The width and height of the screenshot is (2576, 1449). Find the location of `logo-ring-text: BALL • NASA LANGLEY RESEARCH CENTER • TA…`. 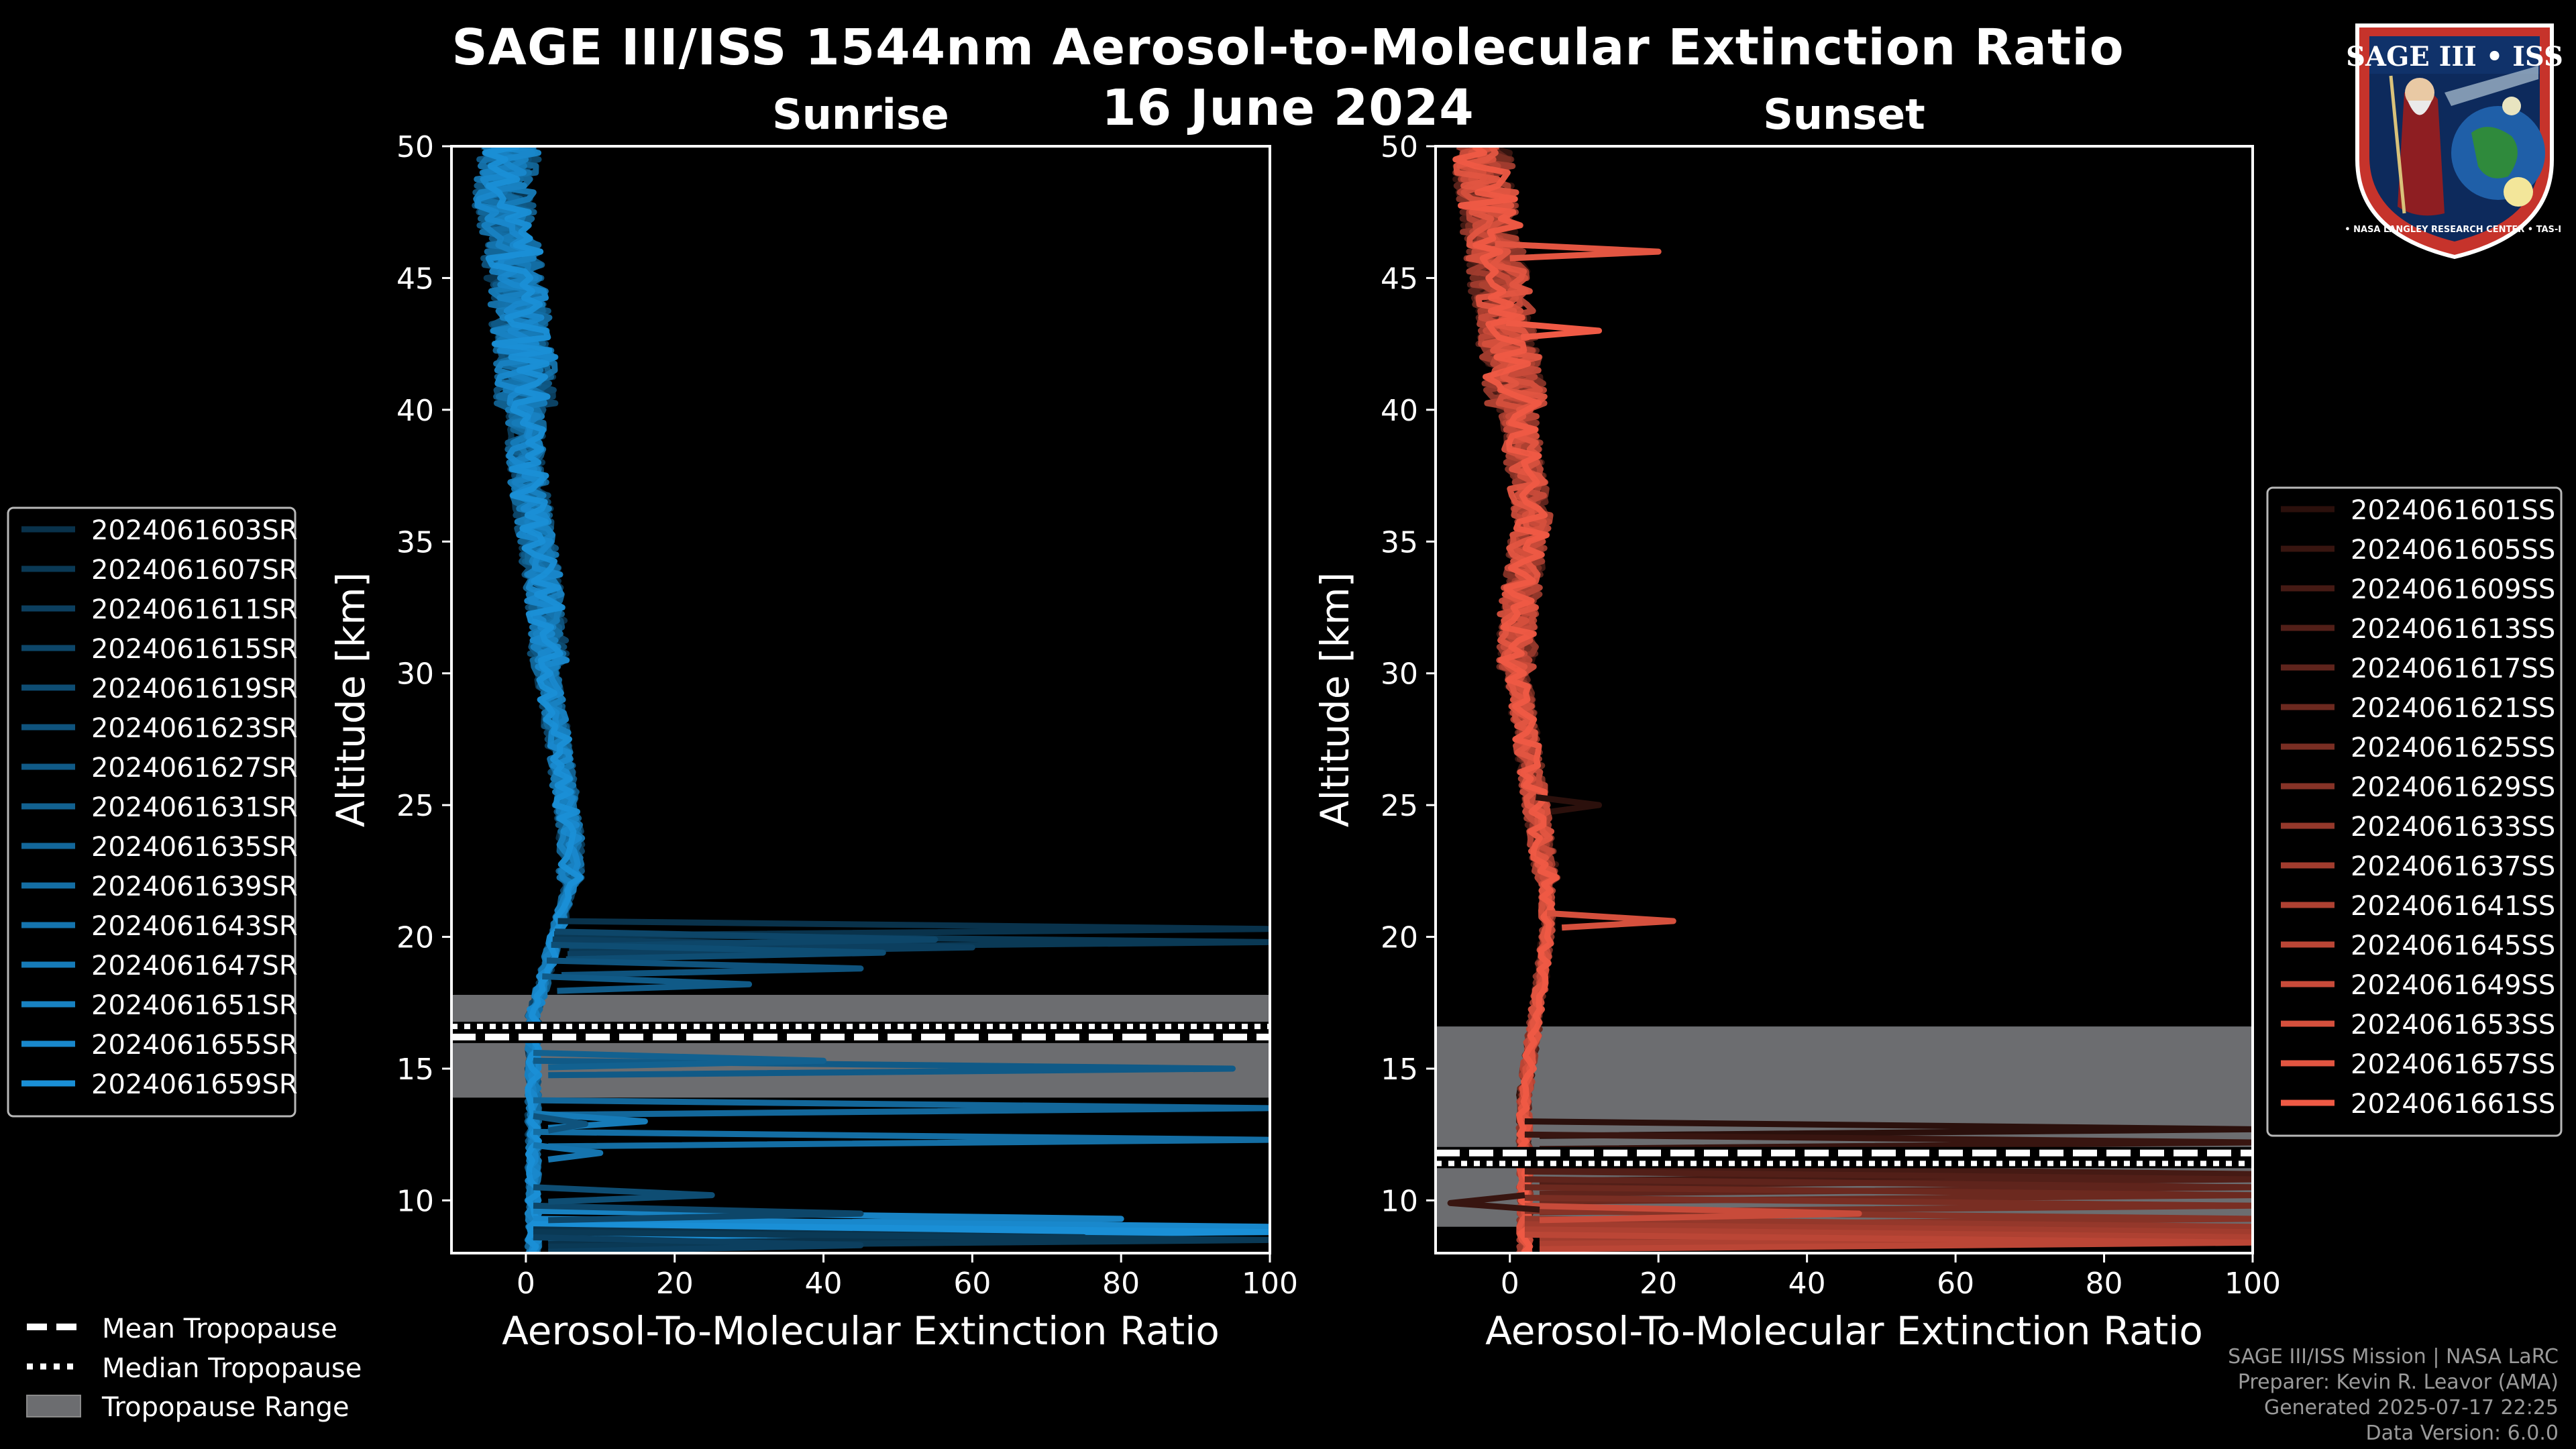

logo-ring-text: BALL • NASA LANGLEY RESEARCH CENTER • TA… is located at coordinates (2454, 230).